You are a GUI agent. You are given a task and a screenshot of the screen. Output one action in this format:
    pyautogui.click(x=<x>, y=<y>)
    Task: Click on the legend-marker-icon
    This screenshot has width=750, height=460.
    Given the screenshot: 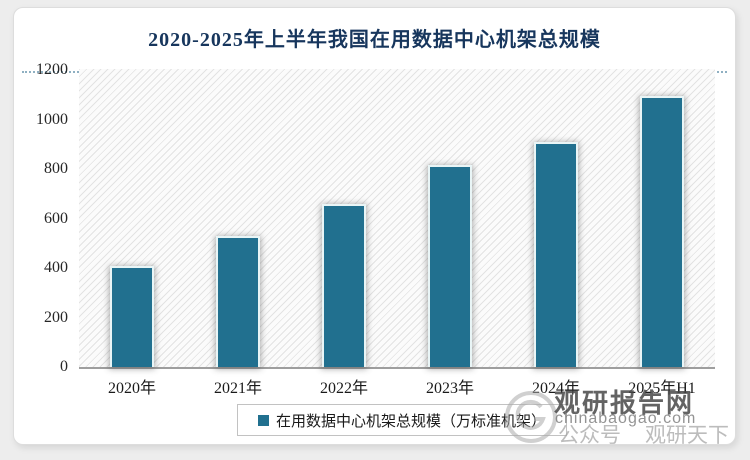 What is the action you would take?
    pyautogui.click(x=263, y=420)
    